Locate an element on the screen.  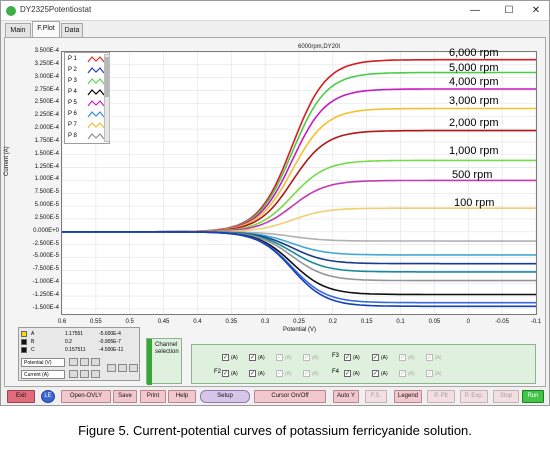
legend-item: P 8 is located at coordinates (87, 137).